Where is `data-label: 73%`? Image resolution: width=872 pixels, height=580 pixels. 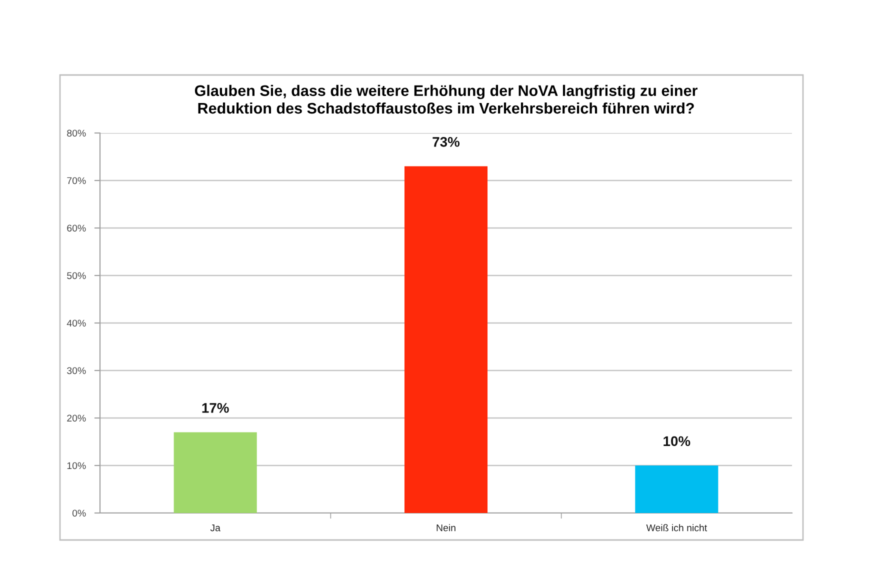
data-label: 73% is located at coordinates (446, 142).